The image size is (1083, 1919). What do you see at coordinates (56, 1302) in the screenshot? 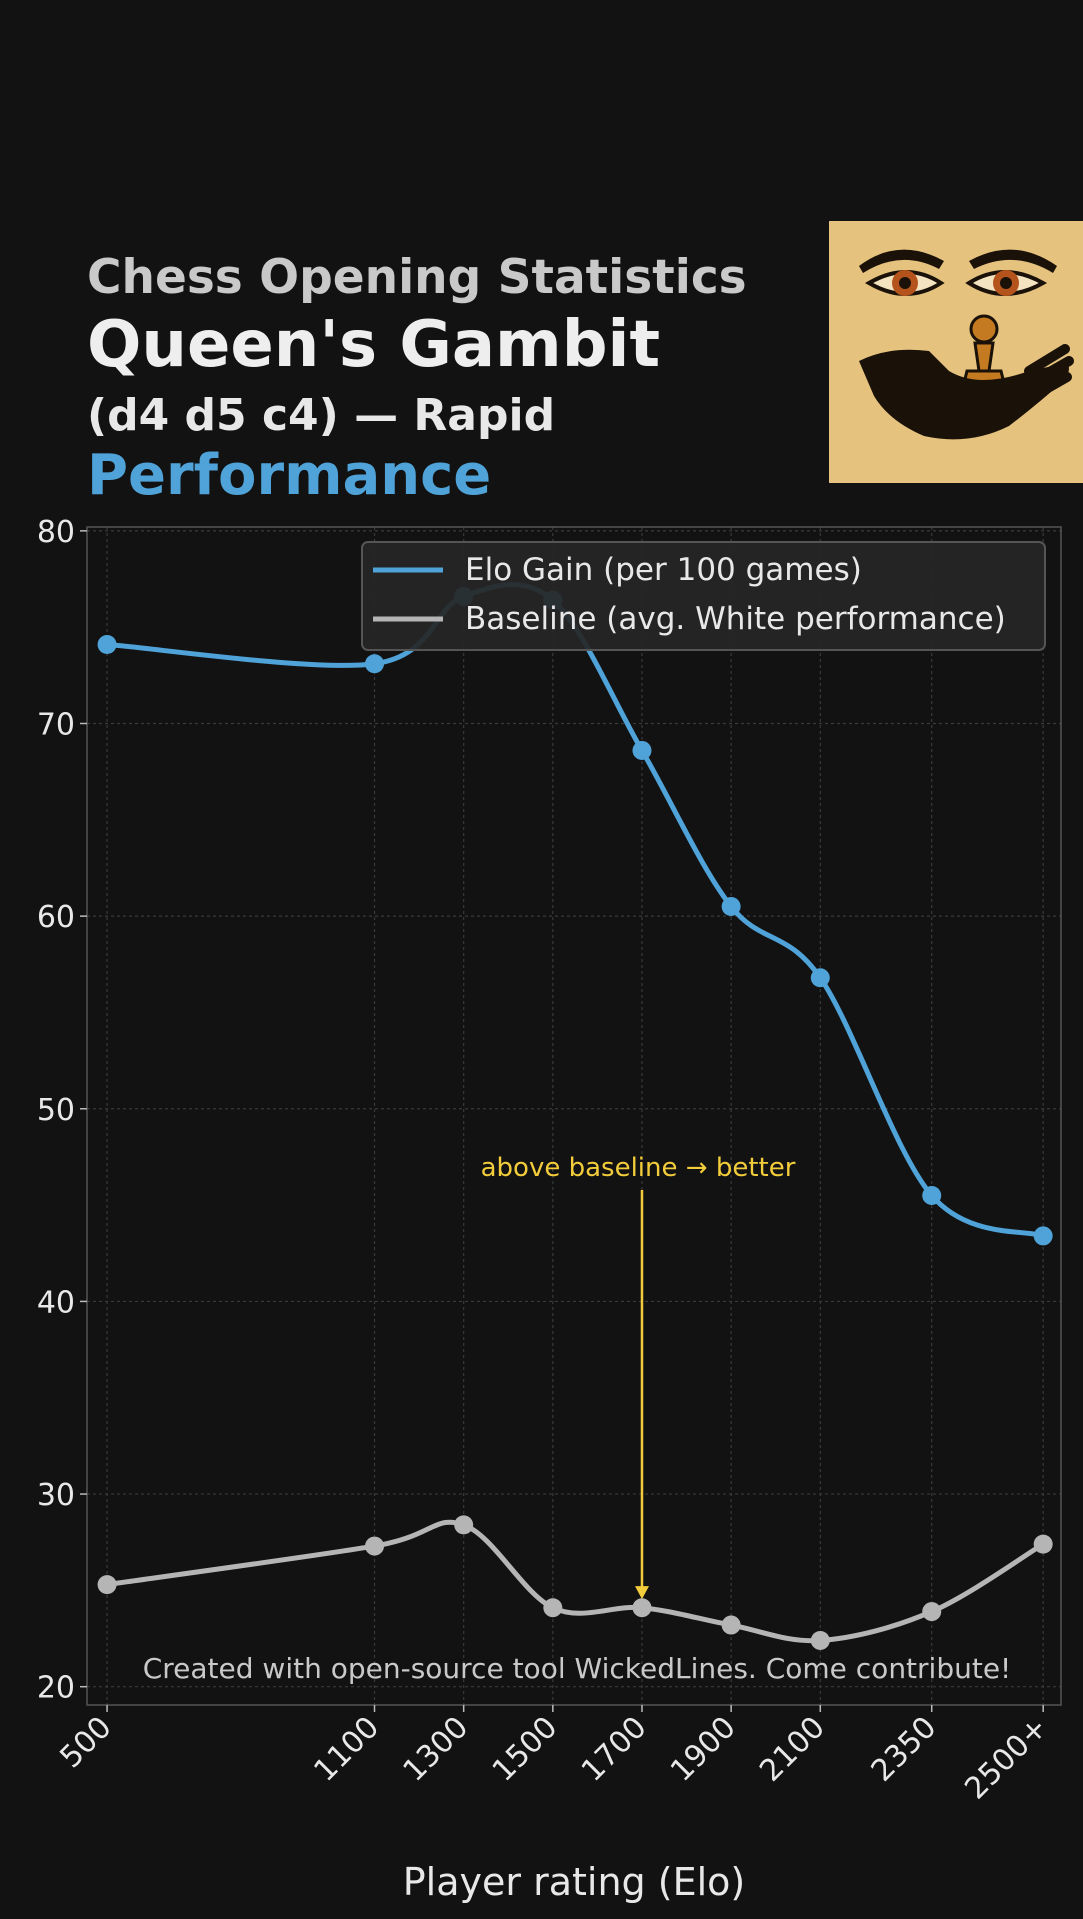
I see `y-tick-label: 40` at bounding box center [56, 1302].